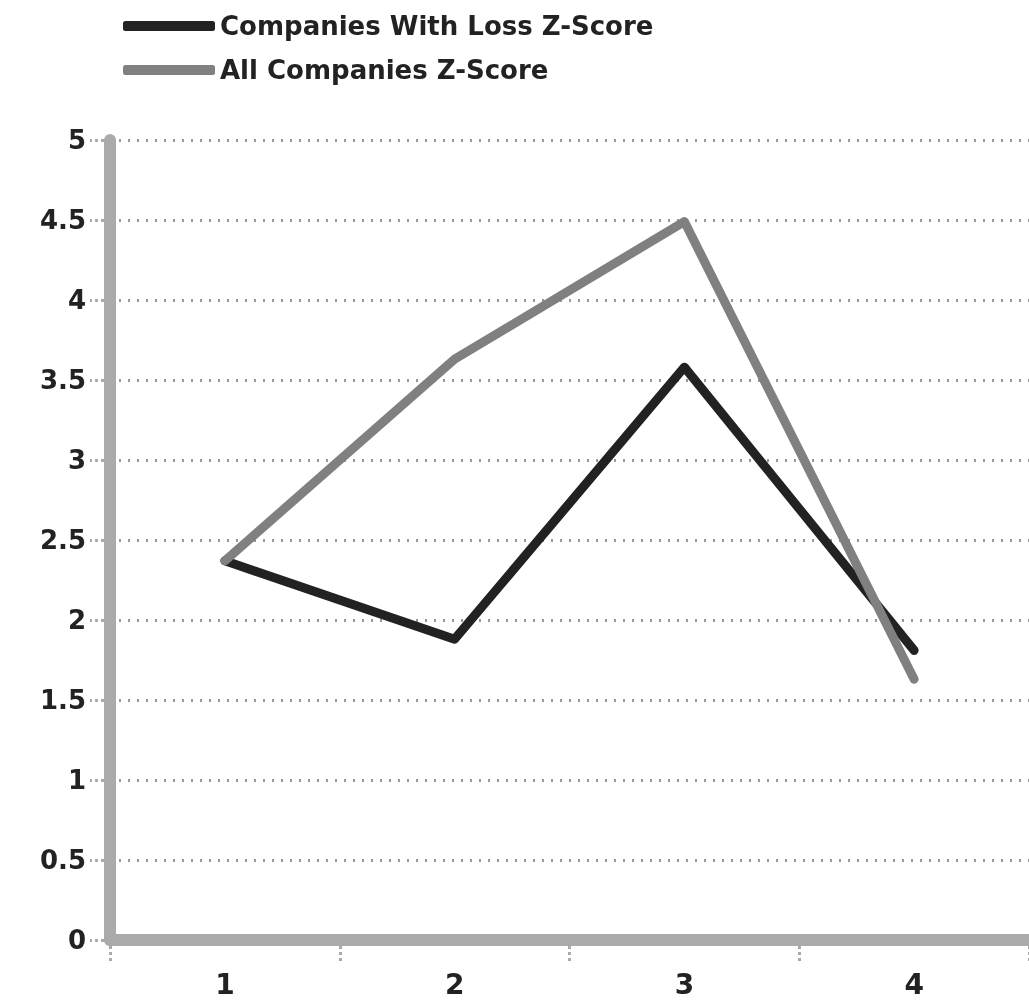 The image size is (1029, 1008). Describe the element at coordinates (76, 620) in the screenshot. I see `y-tick-label: 2` at that location.